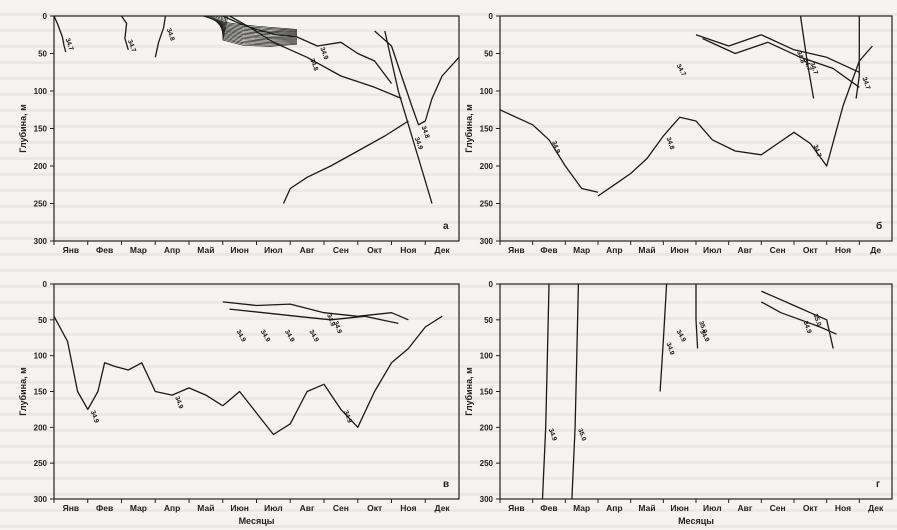  I want to click on x-axis-label: Месяцы, so click(696, 521).